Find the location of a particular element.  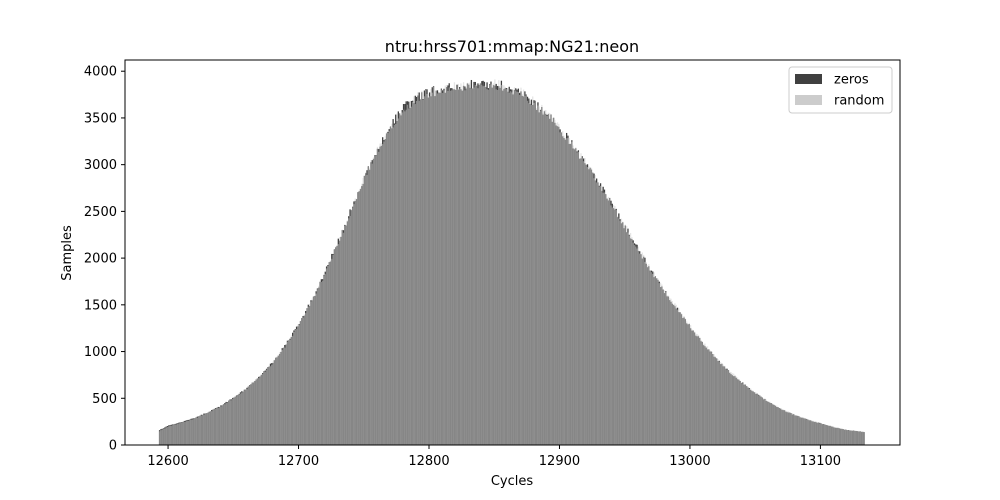

y-tick-label: 0 is located at coordinates (113, 446).